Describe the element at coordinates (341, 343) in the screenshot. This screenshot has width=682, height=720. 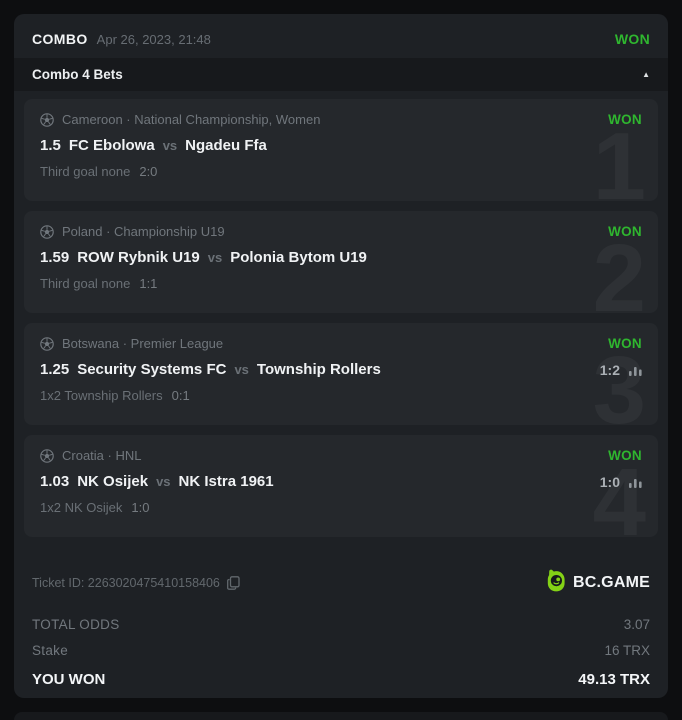
I see `bet-leg-header: Botswana · Premier League WON` at that location.